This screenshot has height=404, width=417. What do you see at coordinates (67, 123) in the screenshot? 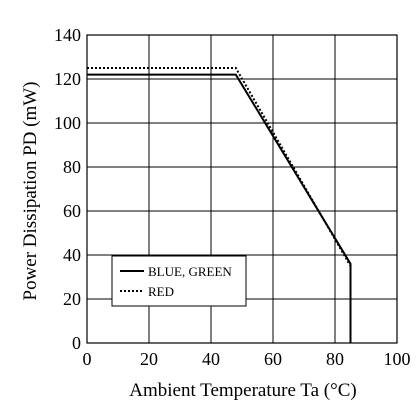
I see `y-tick-label: 100` at bounding box center [67, 123].